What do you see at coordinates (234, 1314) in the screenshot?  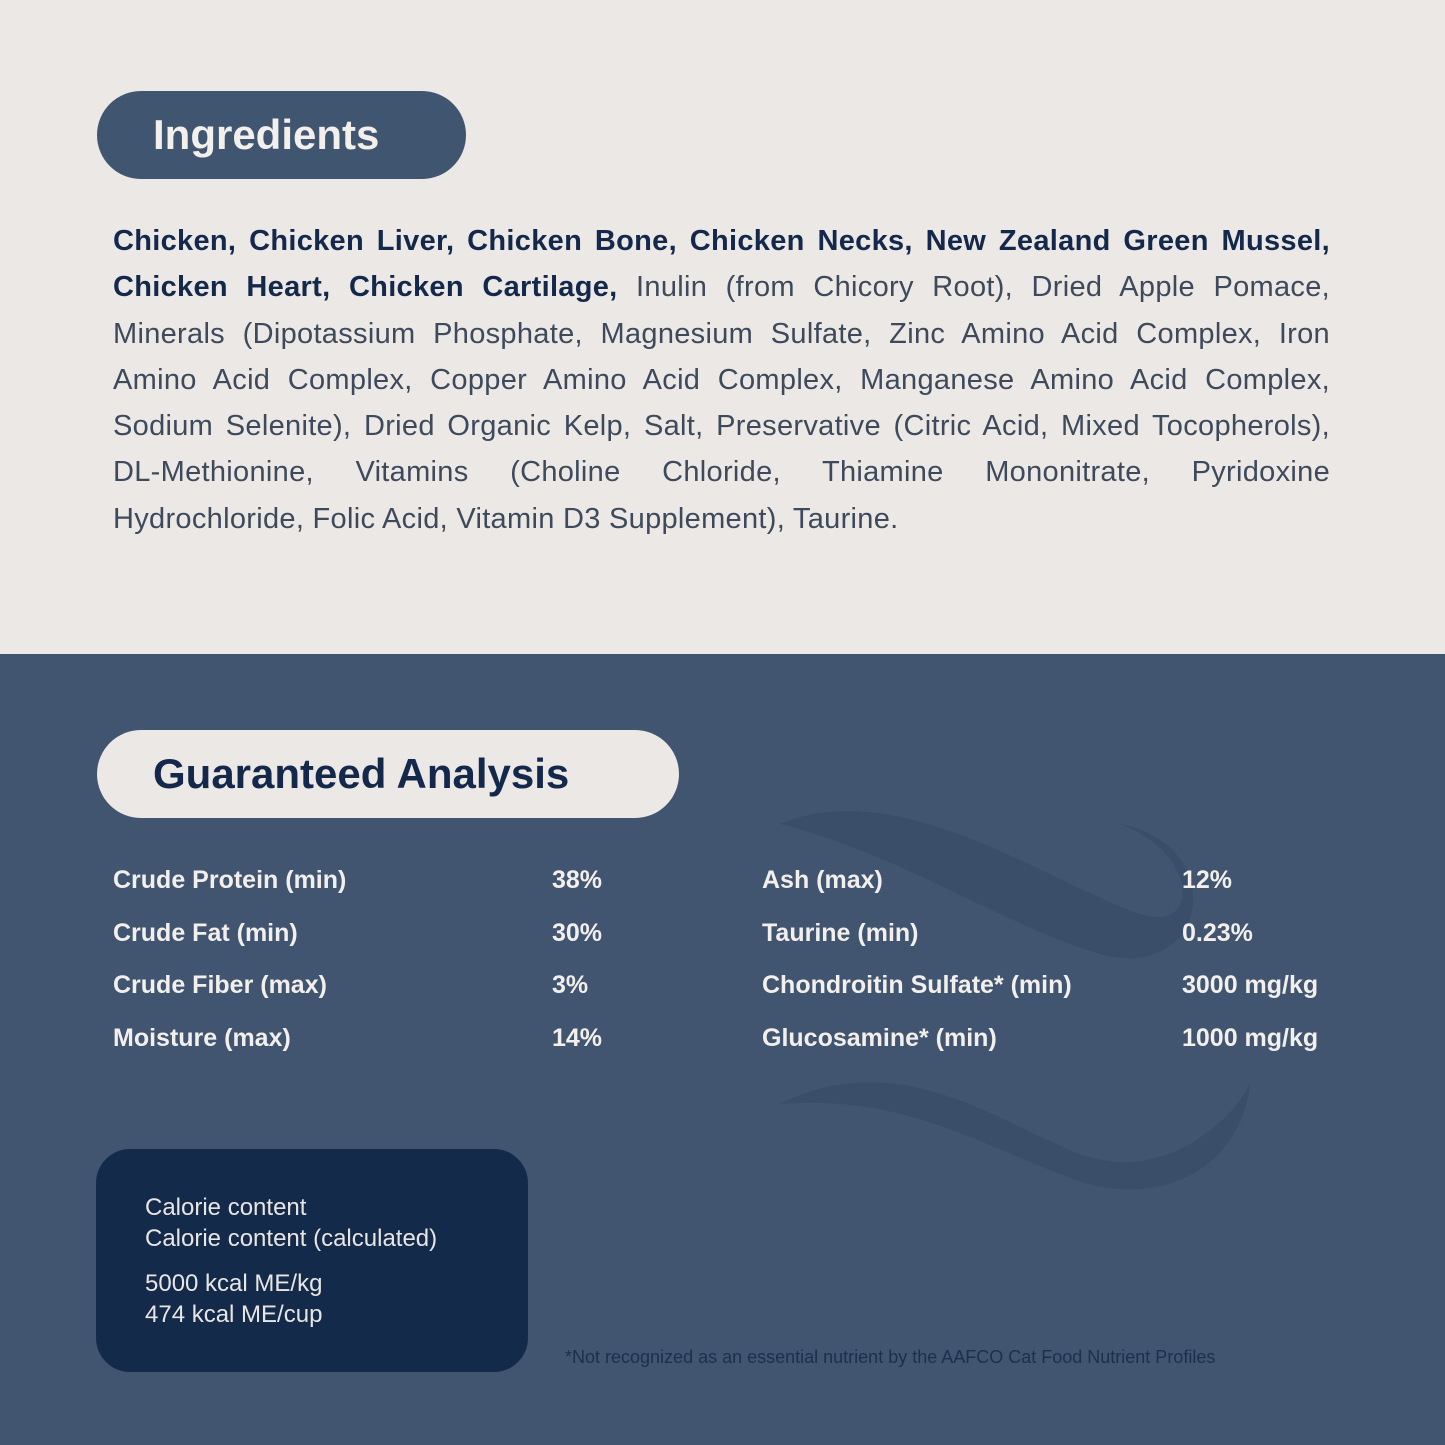 I see `calorie-per-cup: 474 kcal ME/cup` at bounding box center [234, 1314].